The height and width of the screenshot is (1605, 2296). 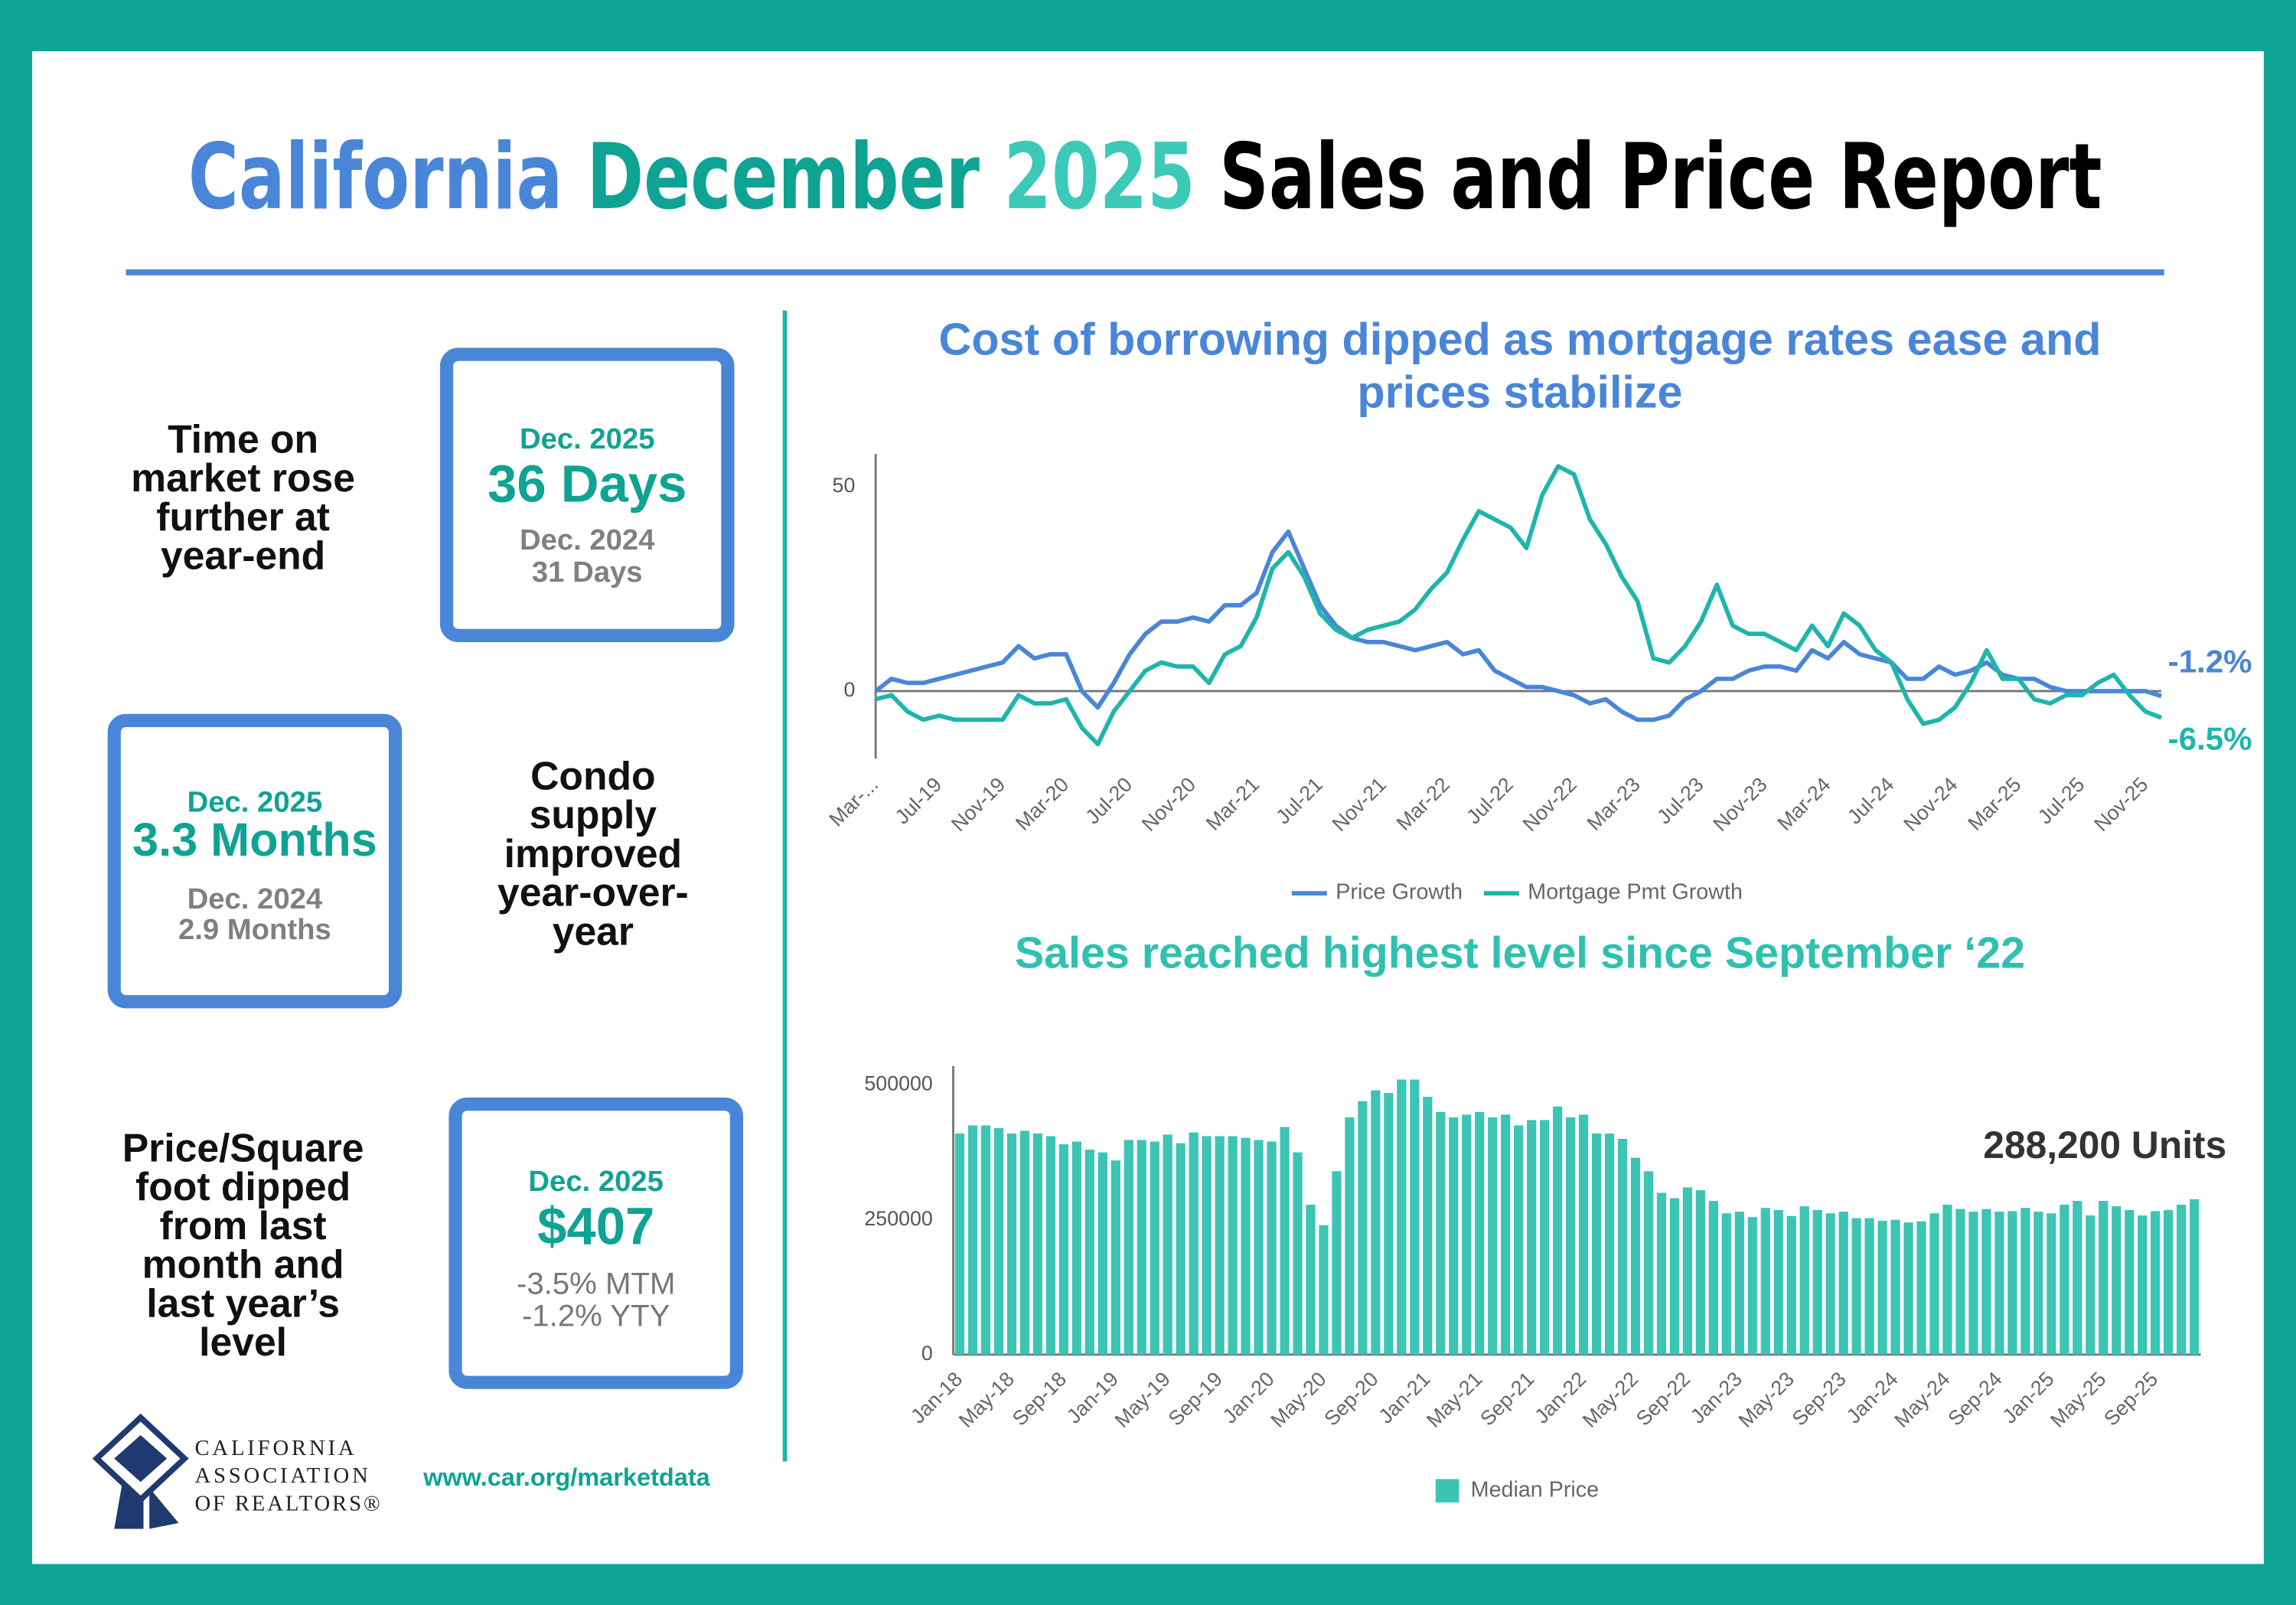 What do you see at coordinates (596, 1316) in the screenshot?
I see `stat-change: -1.2% YTY` at bounding box center [596, 1316].